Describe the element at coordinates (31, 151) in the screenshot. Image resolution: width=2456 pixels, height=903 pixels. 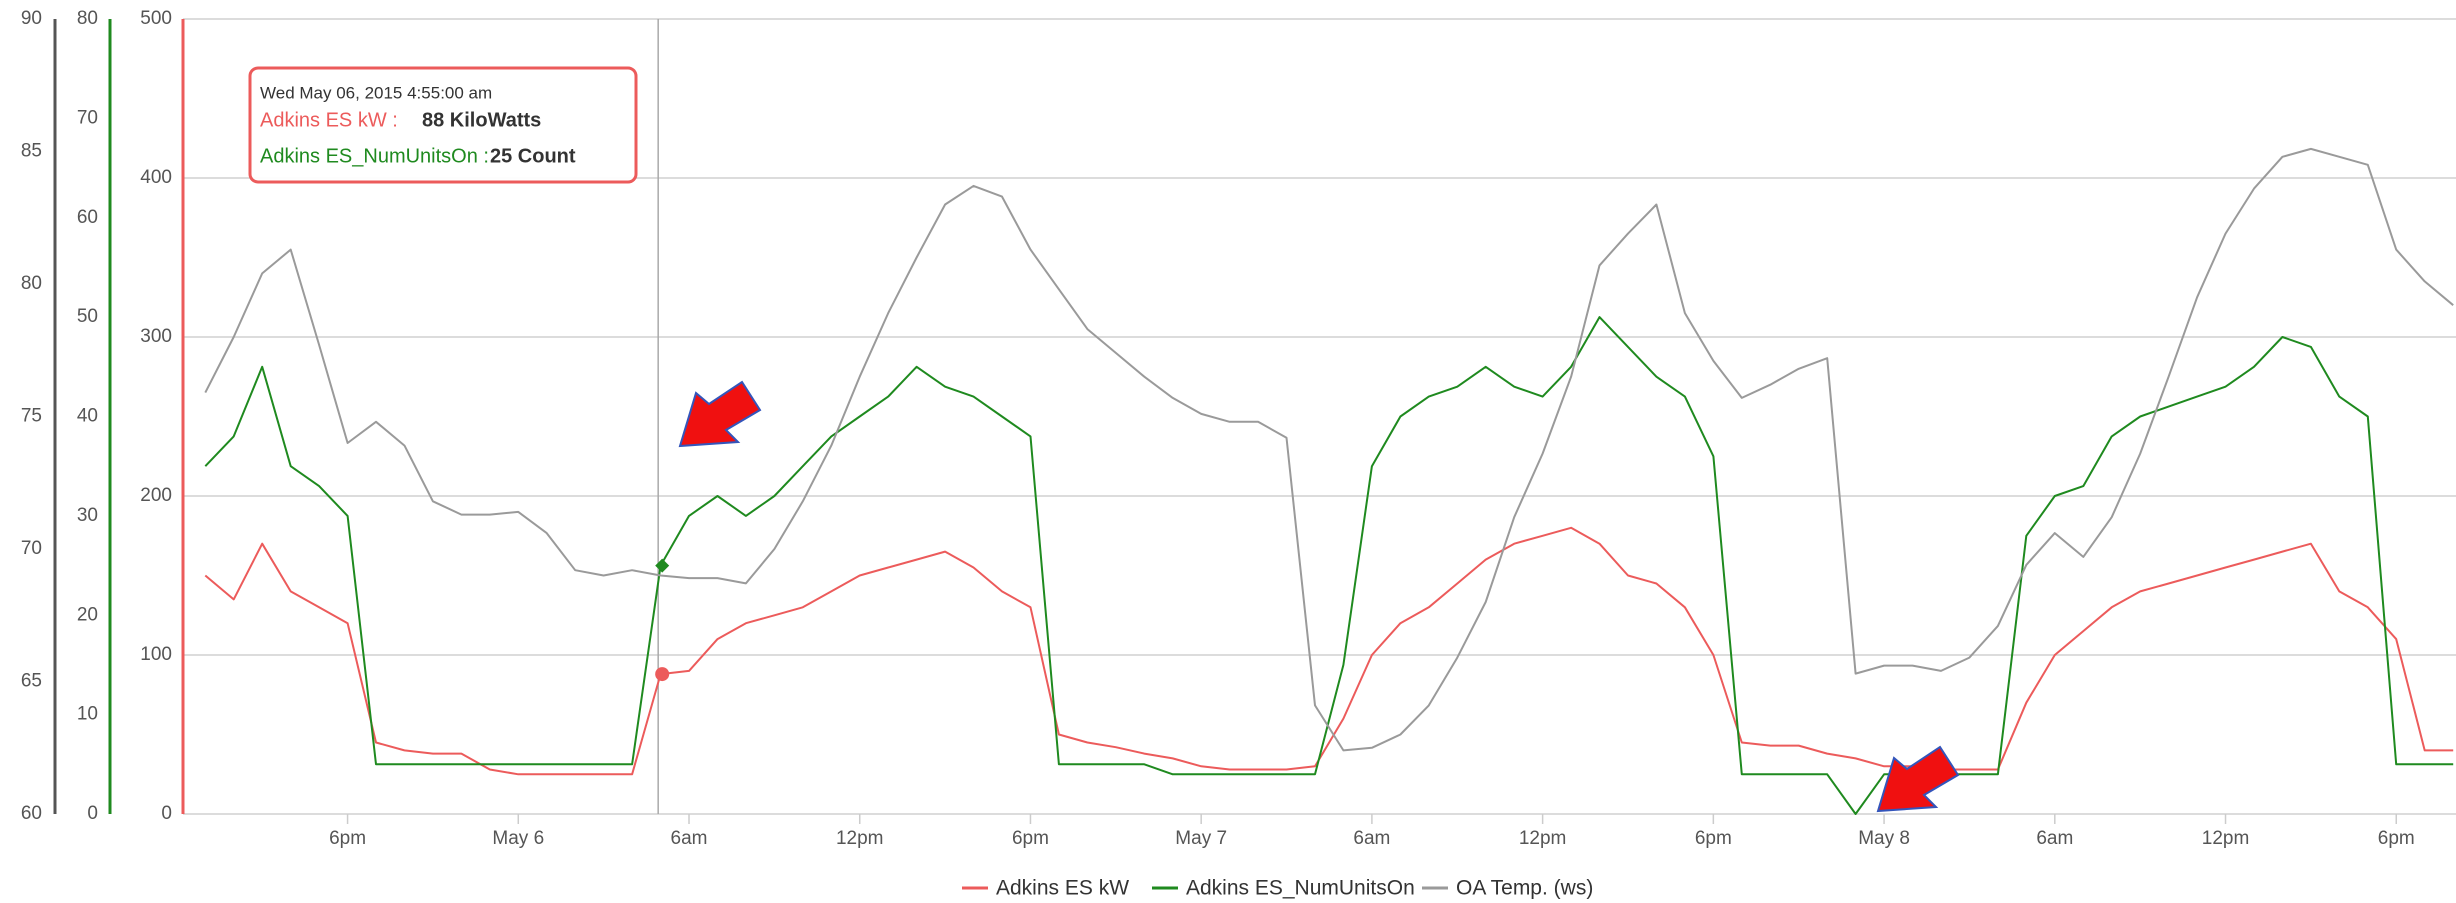
I see `y-tick-label: 85` at that location.